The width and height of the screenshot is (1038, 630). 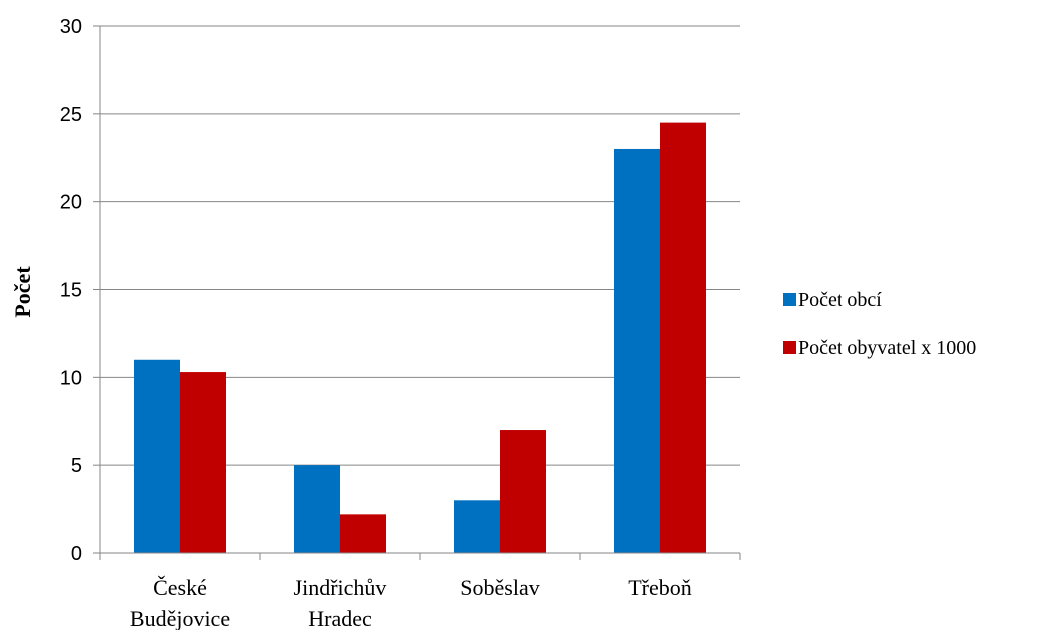 What do you see at coordinates (340, 587) in the screenshot?
I see `x-category-label: Jindřichův` at bounding box center [340, 587].